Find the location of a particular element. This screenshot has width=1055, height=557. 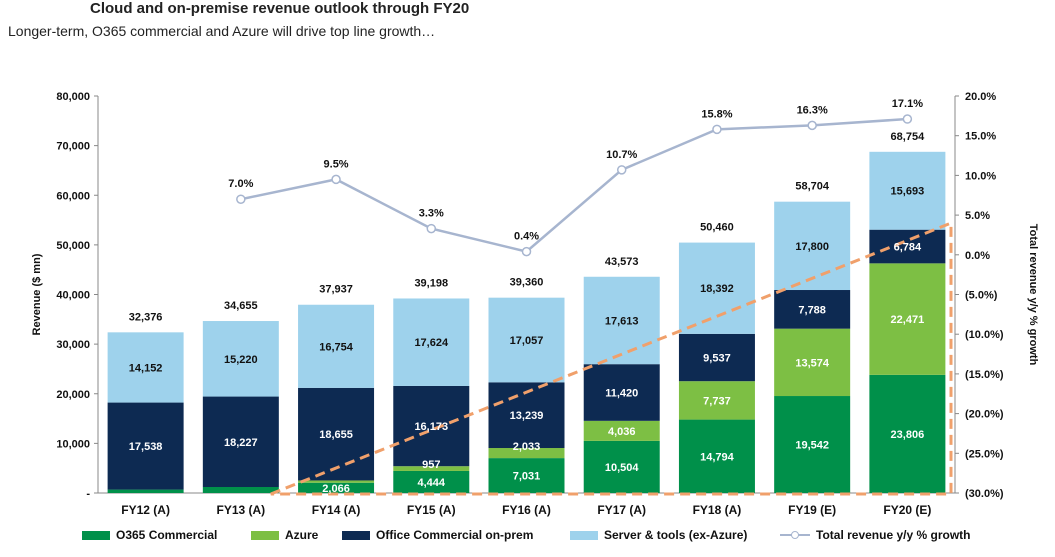

bar-office-onprem-label: 9,537 is located at coordinates (717, 359).